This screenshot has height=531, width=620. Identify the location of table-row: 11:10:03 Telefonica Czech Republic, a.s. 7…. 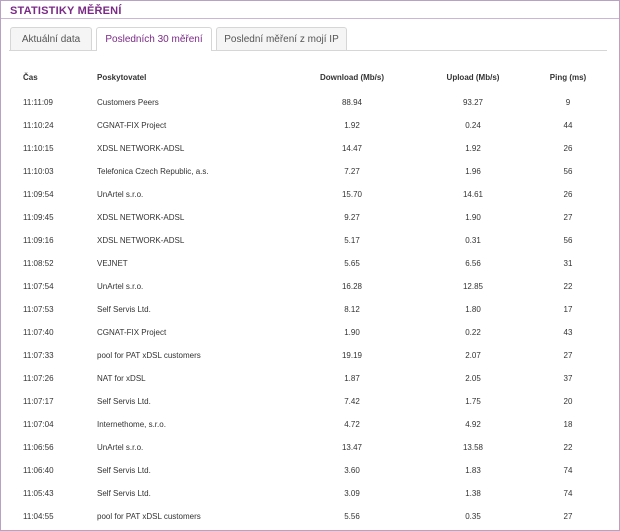
(310, 171).